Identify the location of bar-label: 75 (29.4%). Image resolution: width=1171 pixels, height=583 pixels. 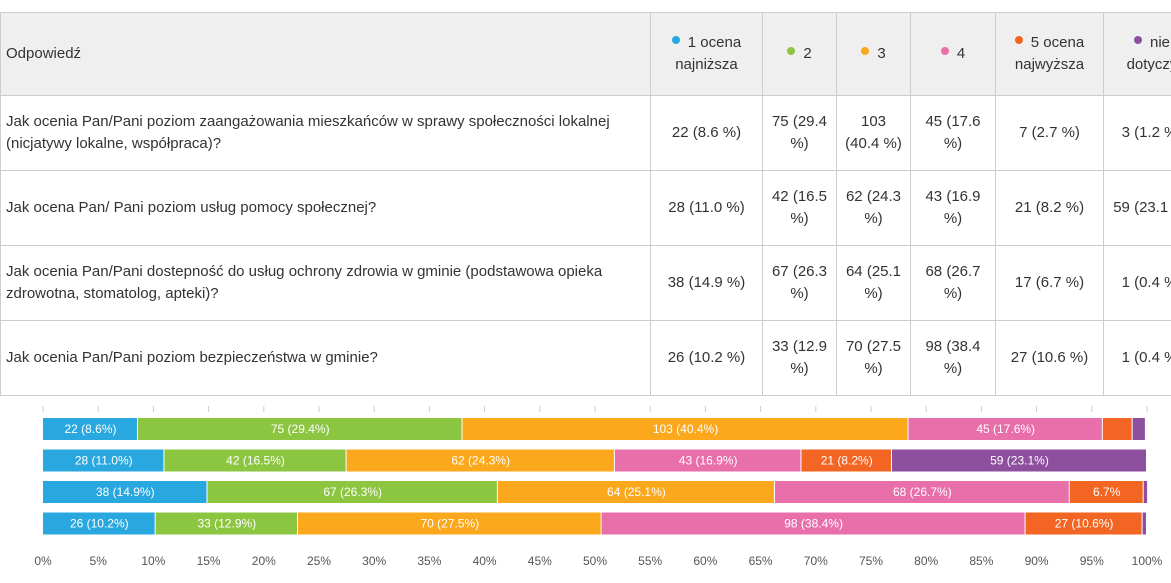
(300, 429).